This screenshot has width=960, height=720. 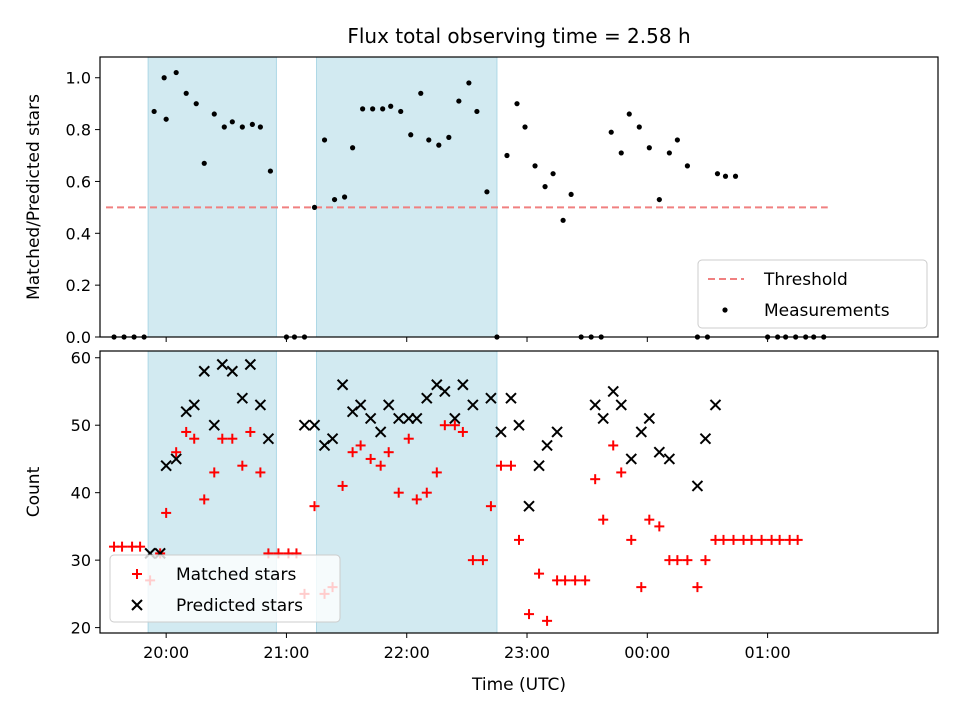 I want to click on chart-title: Flux total observing time = 2.58 h, so click(x=518, y=36).